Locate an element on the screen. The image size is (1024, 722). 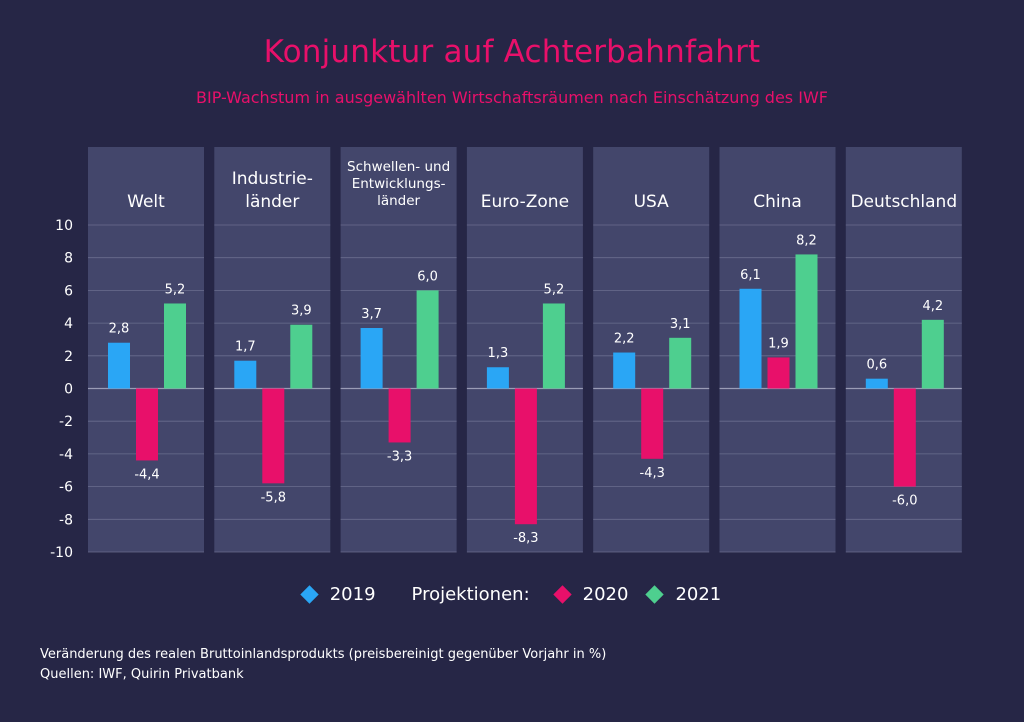
data-label-2021: 3,1 is located at coordinates (680, 324).